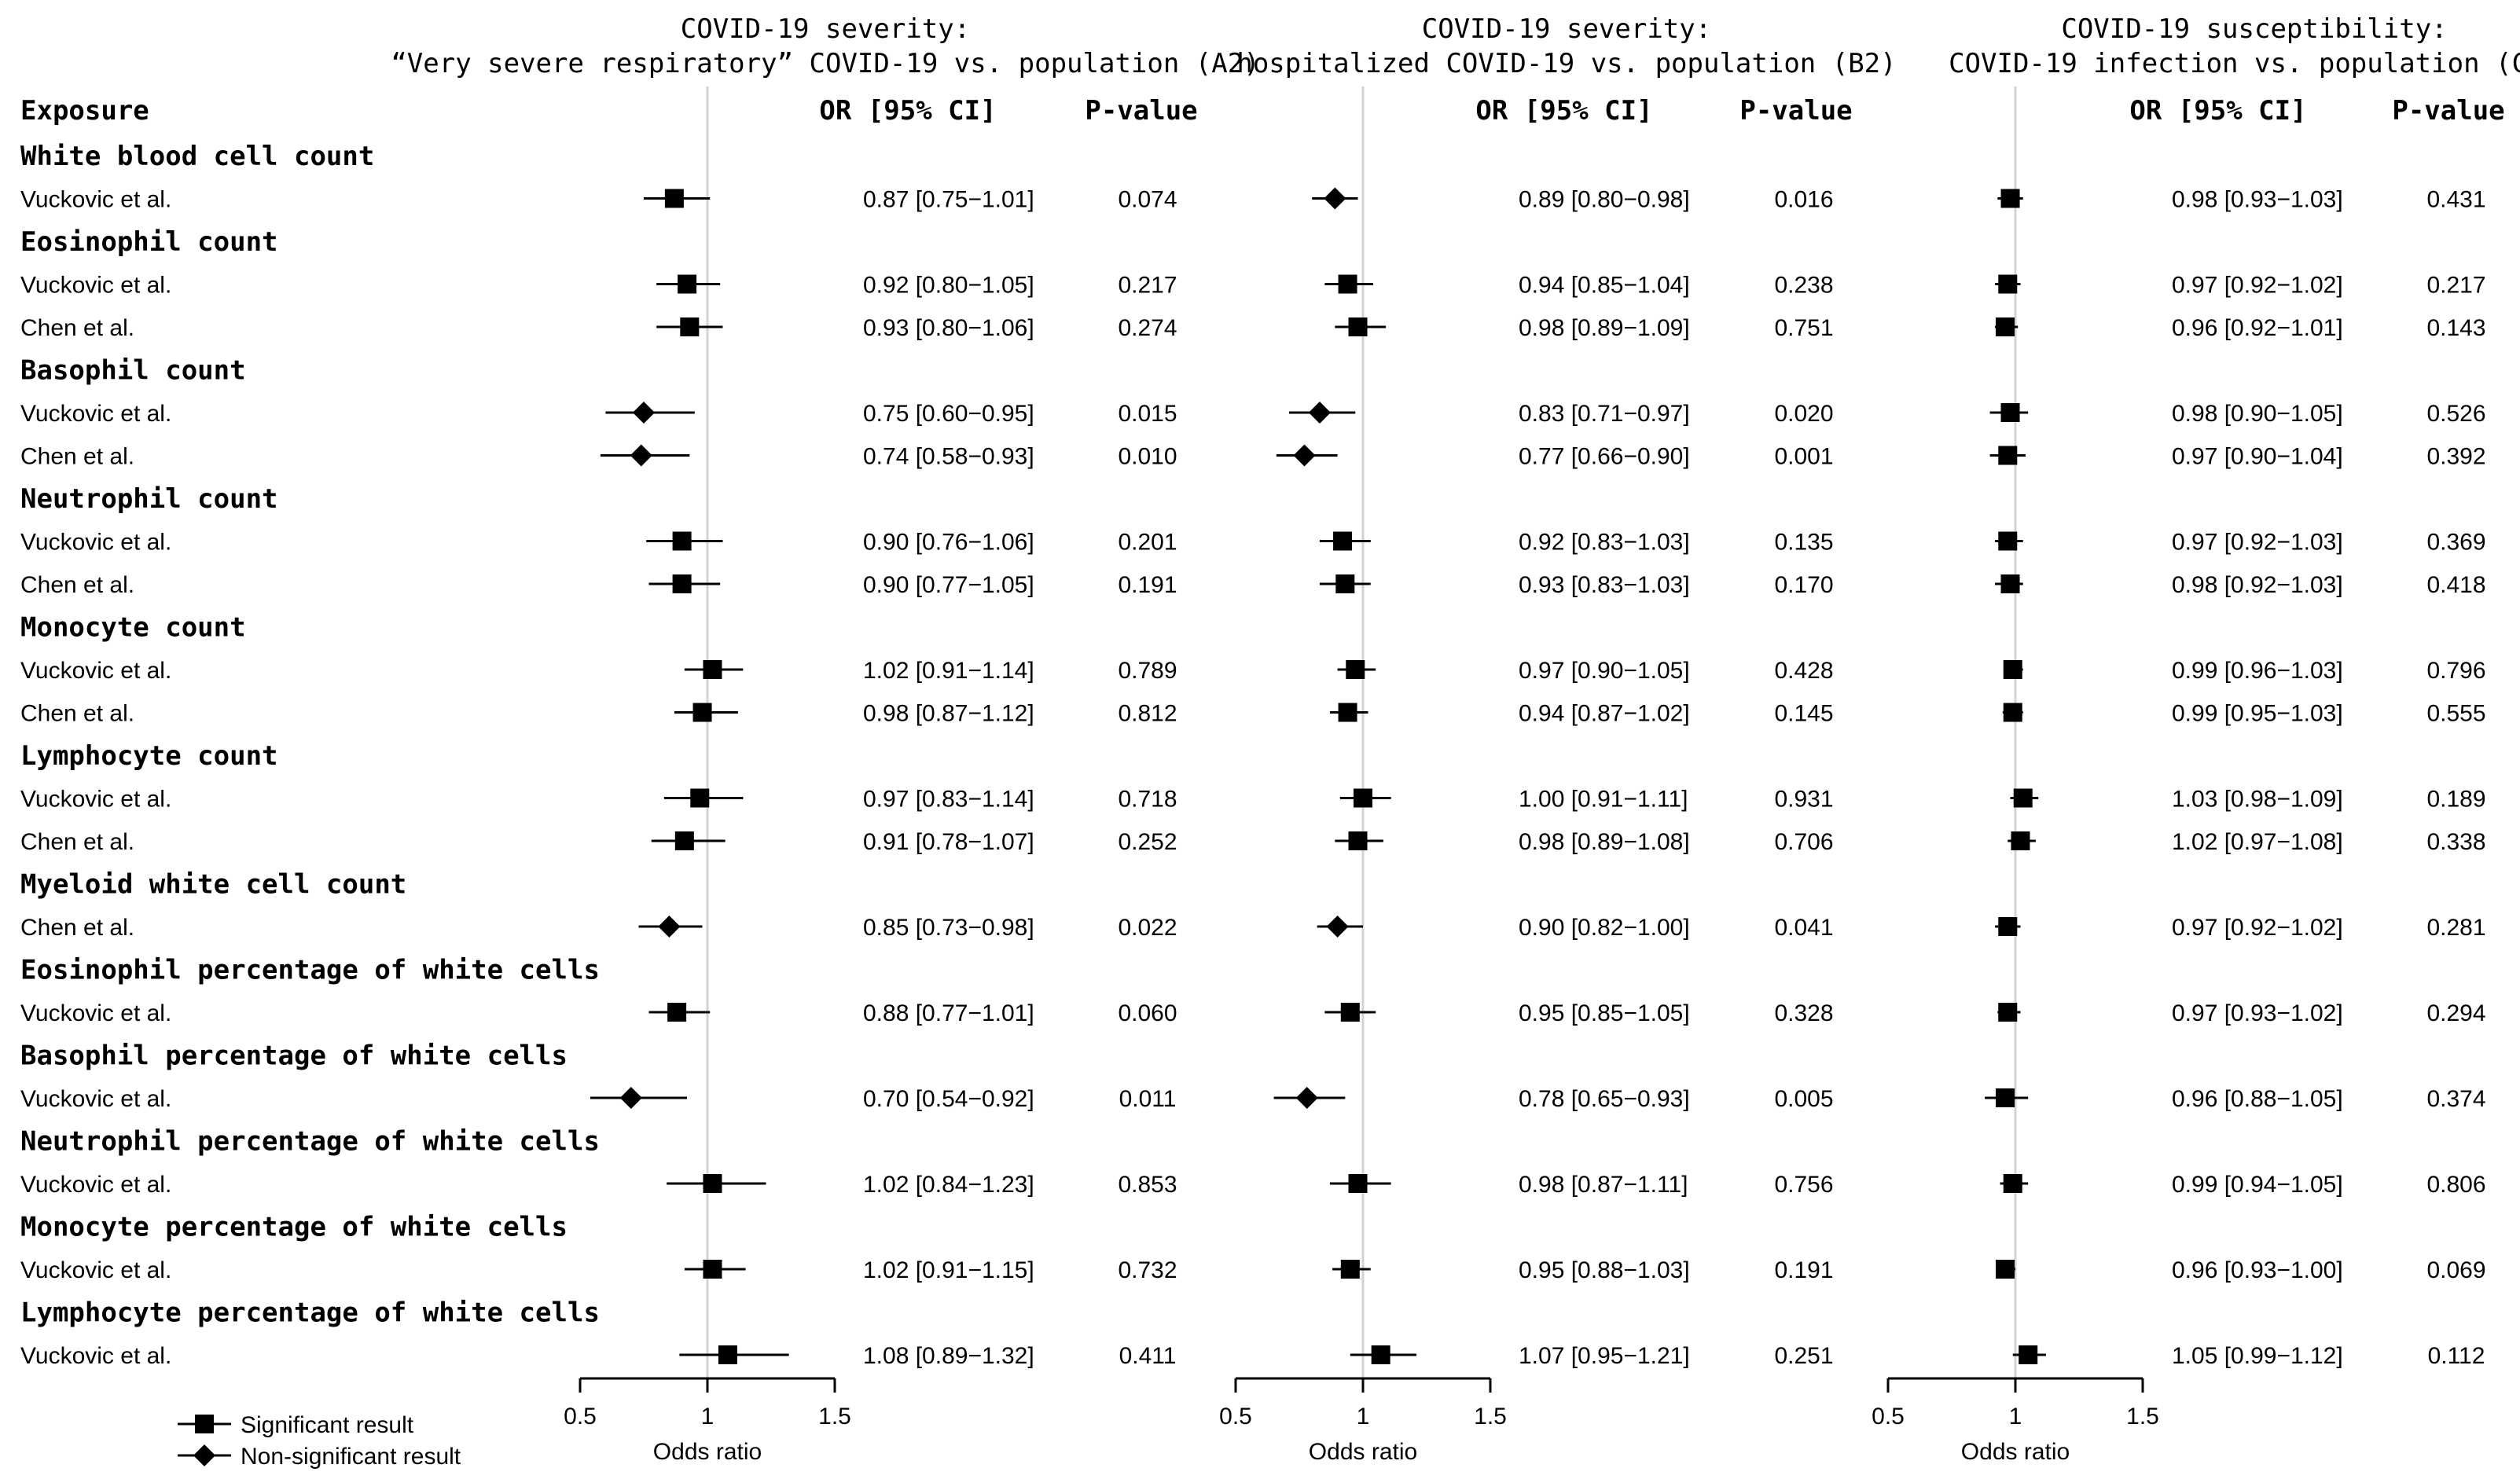  I want to click on p-value: 0.806, so click(2455, 1185).